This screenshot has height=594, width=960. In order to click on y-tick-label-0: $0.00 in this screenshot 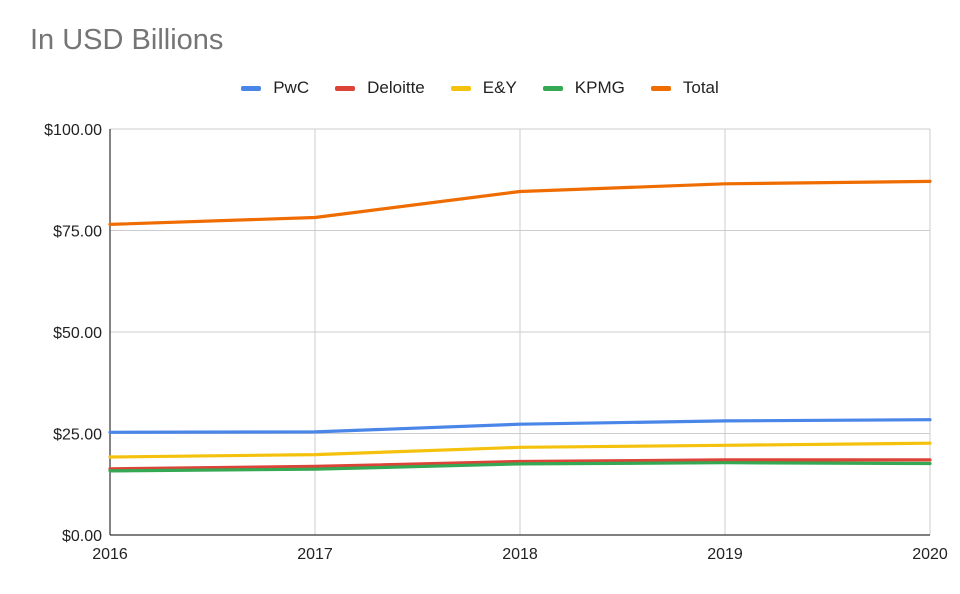, I will do `click(82, 536)`.